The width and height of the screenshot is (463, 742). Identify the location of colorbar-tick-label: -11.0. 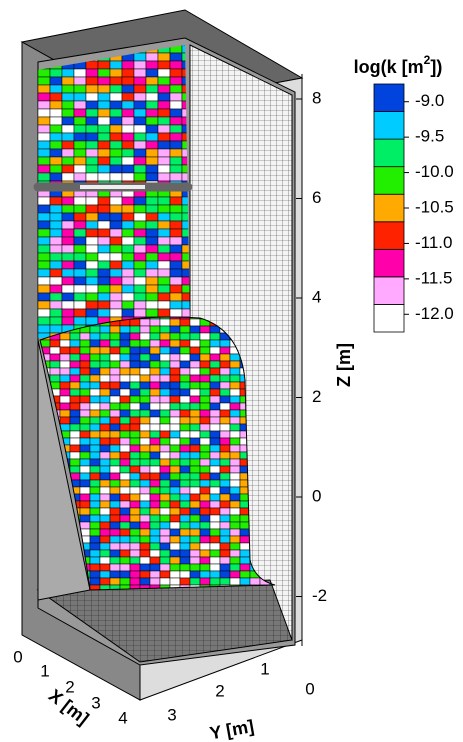
(434, 242).